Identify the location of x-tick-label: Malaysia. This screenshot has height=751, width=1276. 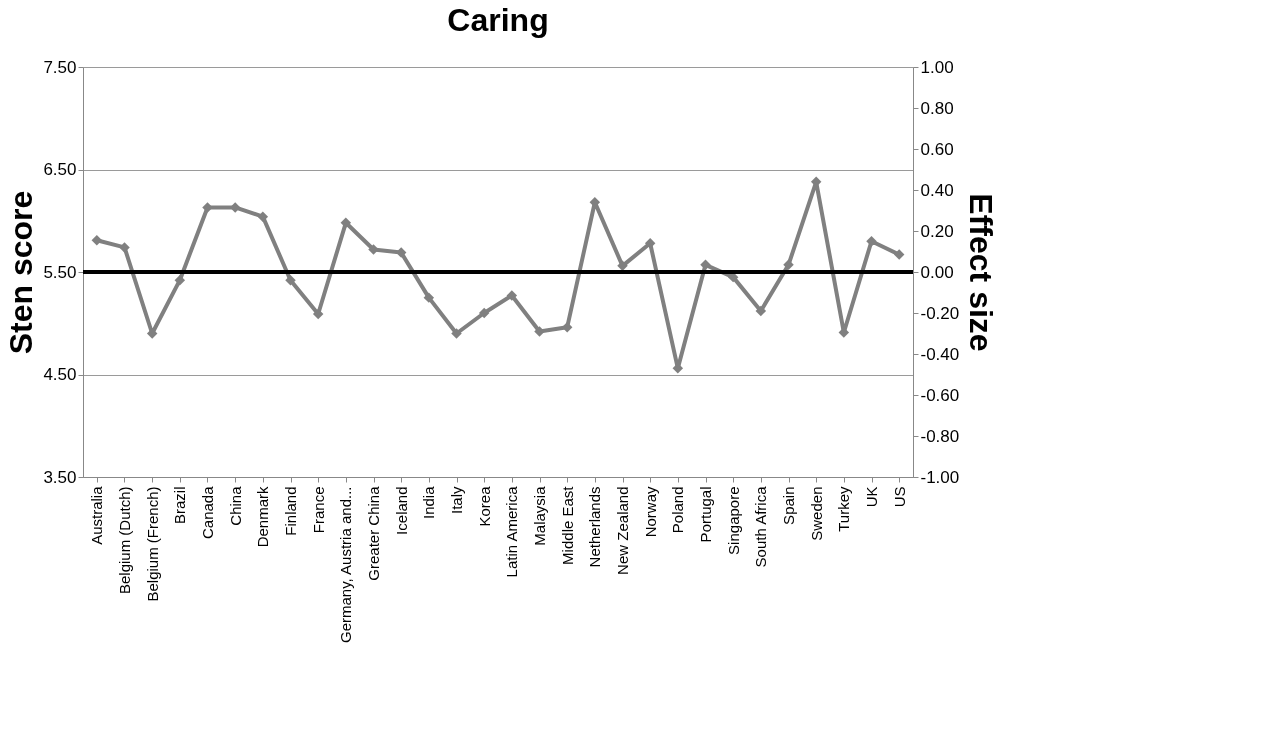
(539, 515).